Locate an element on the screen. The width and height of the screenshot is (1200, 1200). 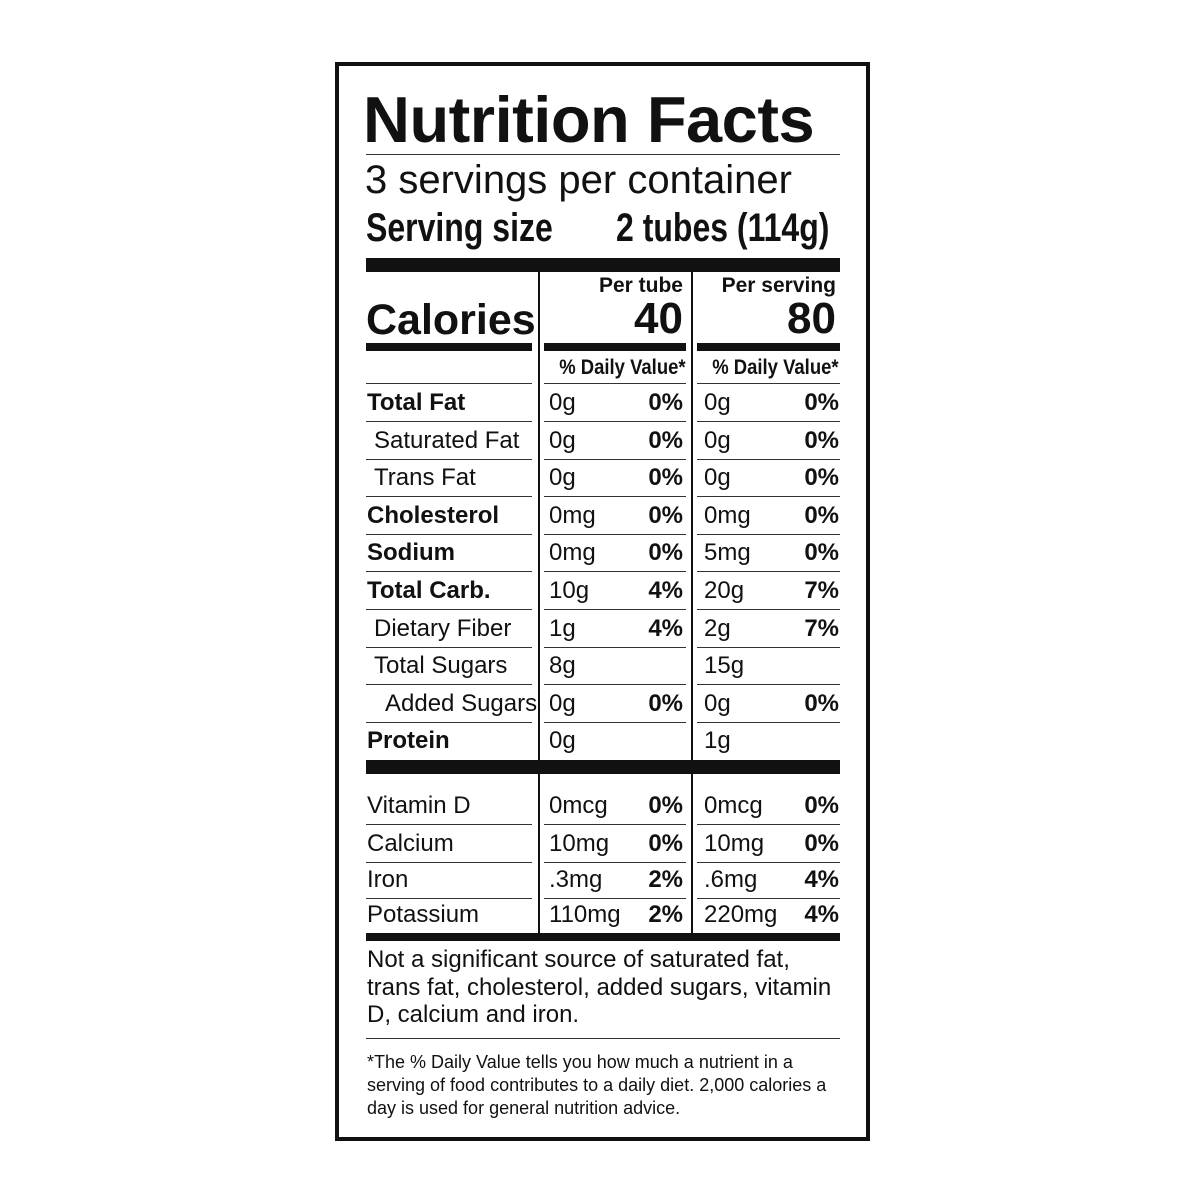
nutrient-name: Iron is located at coordinates (388, 879).